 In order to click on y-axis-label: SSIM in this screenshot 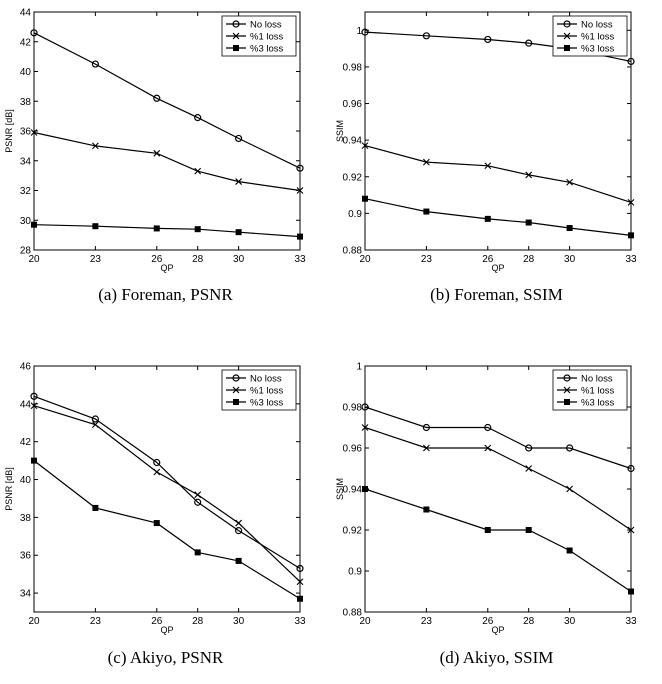, I will do `click(340, 131)`.